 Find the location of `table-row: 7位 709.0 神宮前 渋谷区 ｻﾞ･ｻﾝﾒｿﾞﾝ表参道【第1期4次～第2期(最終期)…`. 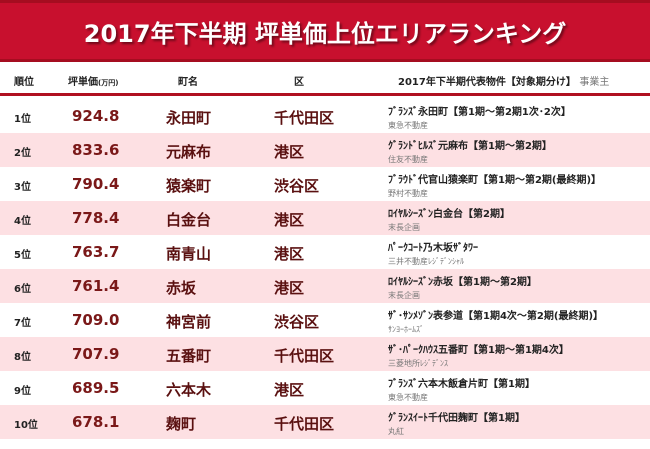

table-row: 7位 709.0 神宮前 渋谷区 ｻﾞ･ｻﾝﾒｿﾞﾝ表参道【第1期4次～第2期(最終期)… is located at coordinates (325, 320).